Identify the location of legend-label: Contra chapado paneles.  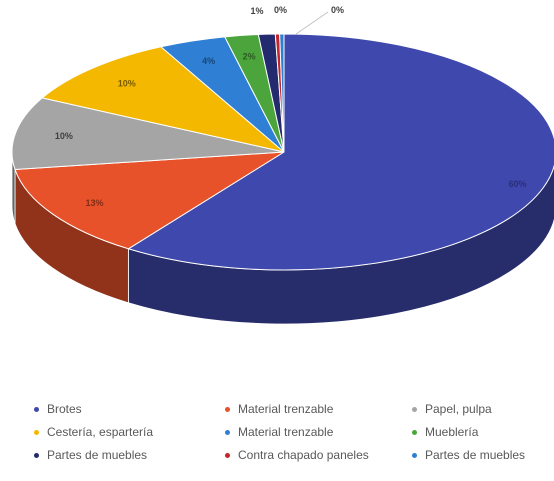
(303, 455).